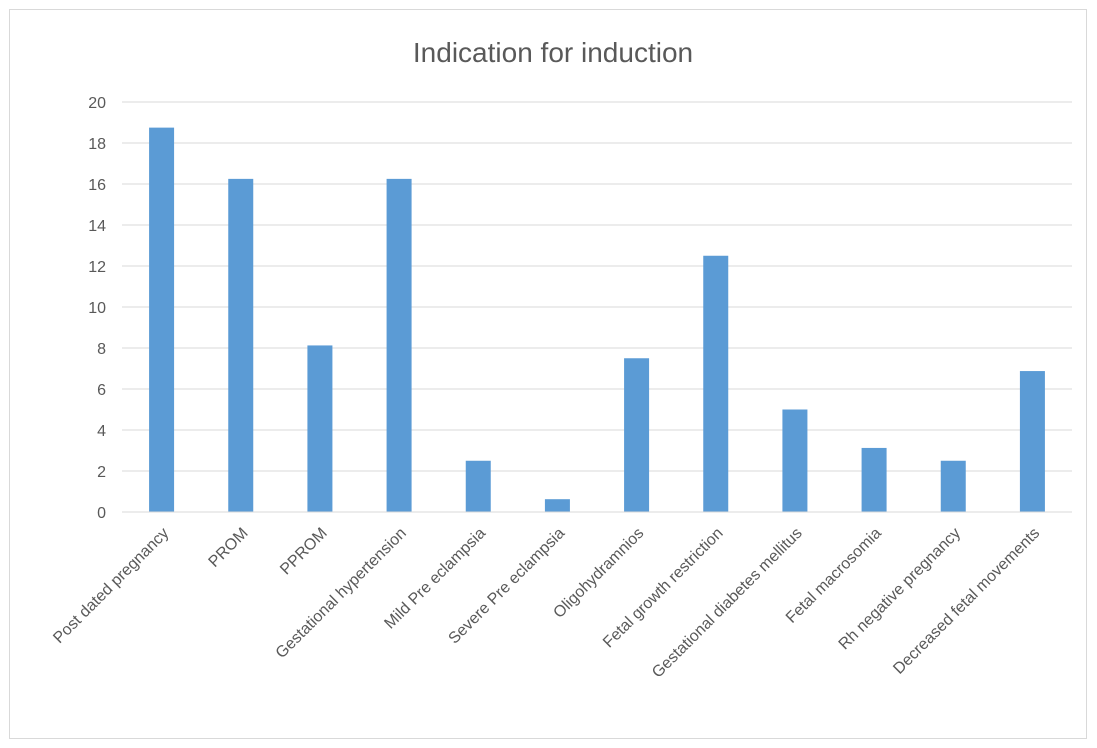  I want to click on y-axis-tick-labels: 0 2 4 6 8 10 12 14 16 18 20, so click(97, 308).